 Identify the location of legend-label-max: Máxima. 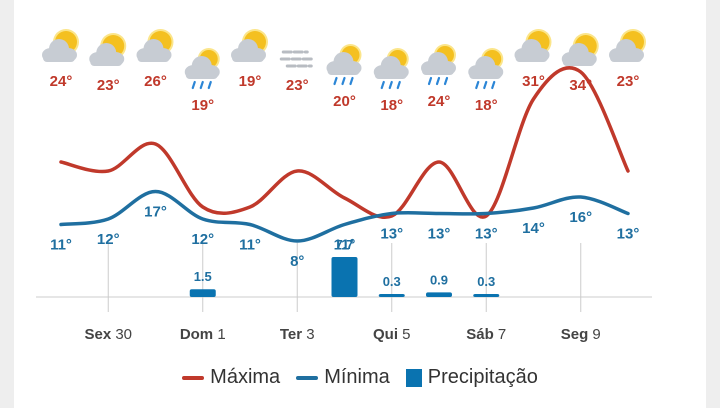
(245, 377).